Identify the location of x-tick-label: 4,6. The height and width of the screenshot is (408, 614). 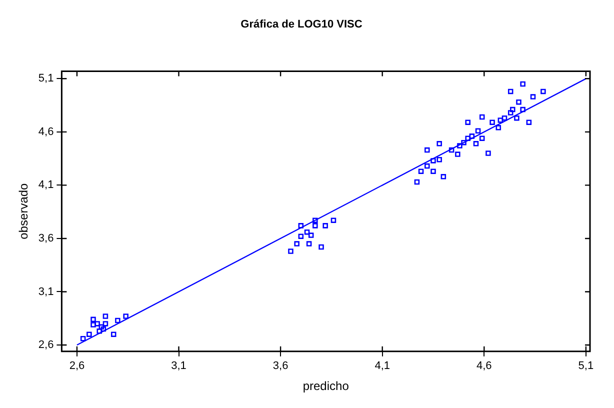
(484, 366).